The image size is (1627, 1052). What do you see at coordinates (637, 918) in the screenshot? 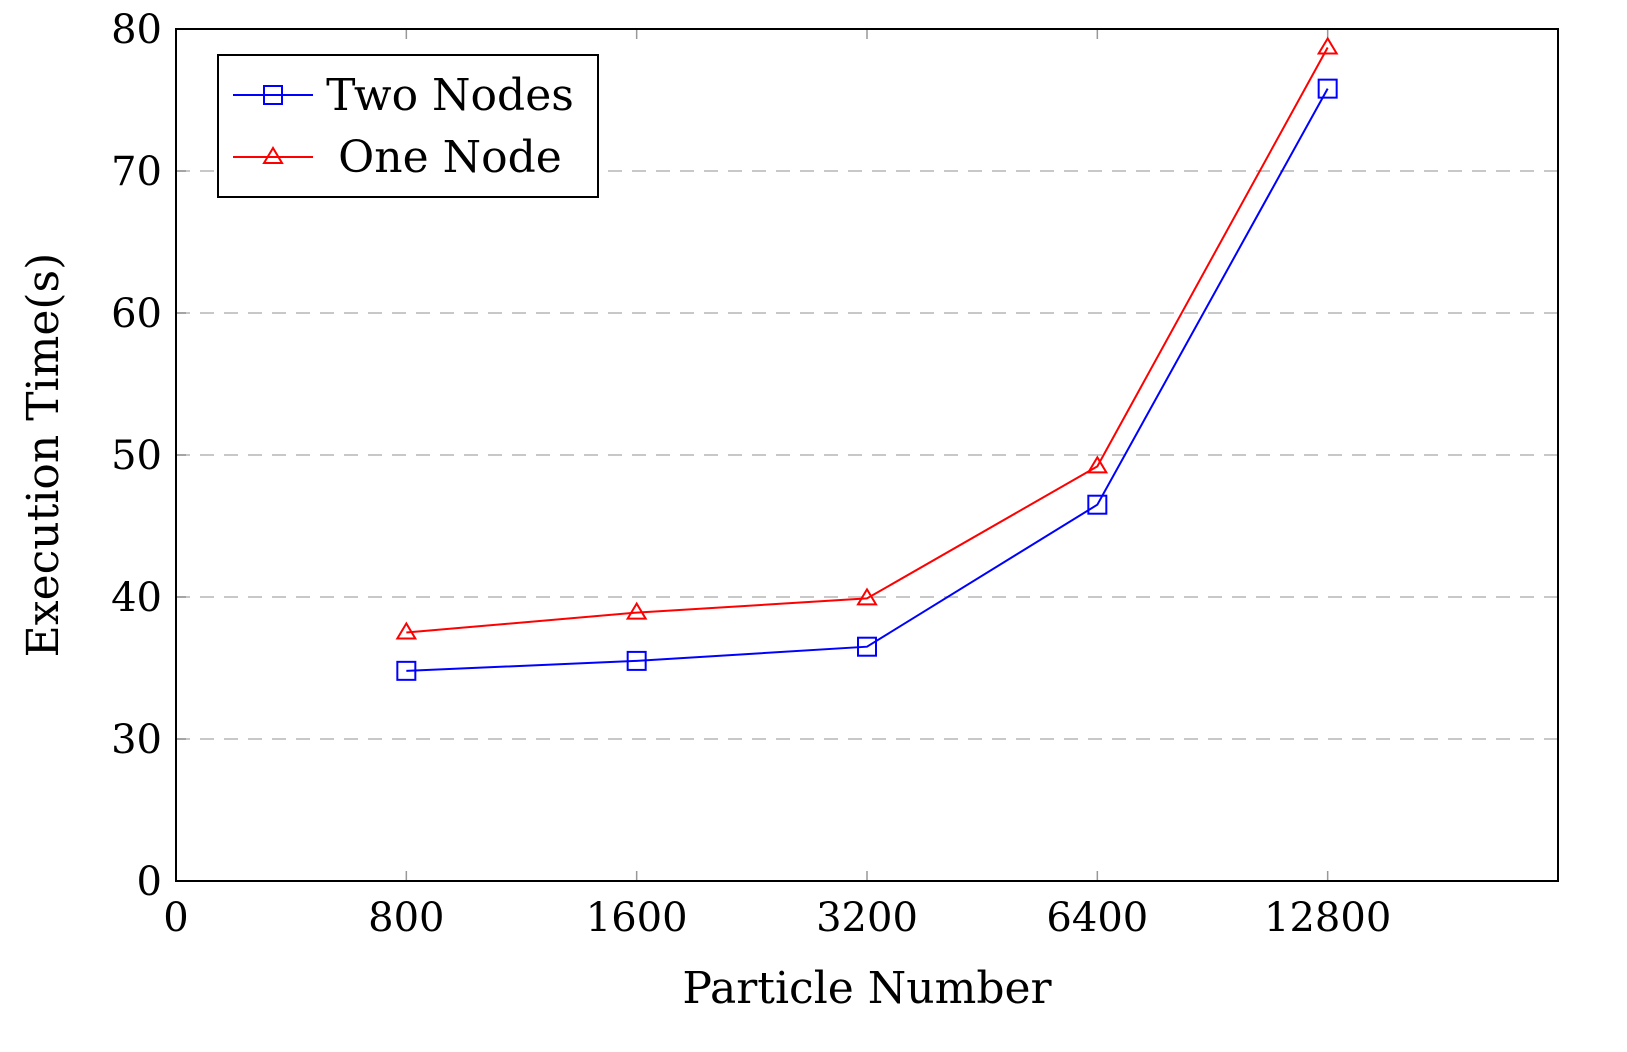
I see `x-tick-label: 1600` at bounding box center [637, 918].